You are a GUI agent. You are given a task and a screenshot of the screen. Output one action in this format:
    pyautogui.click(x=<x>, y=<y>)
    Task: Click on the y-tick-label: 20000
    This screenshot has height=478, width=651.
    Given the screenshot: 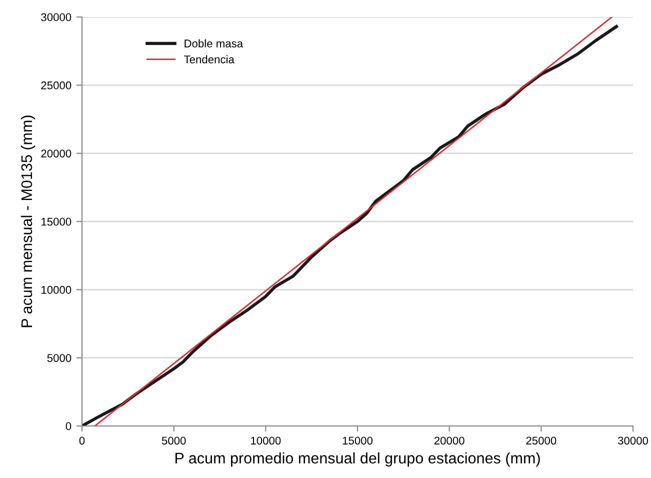 What is the action you would take?
    pyautogui.click(x=56, y=154)
    